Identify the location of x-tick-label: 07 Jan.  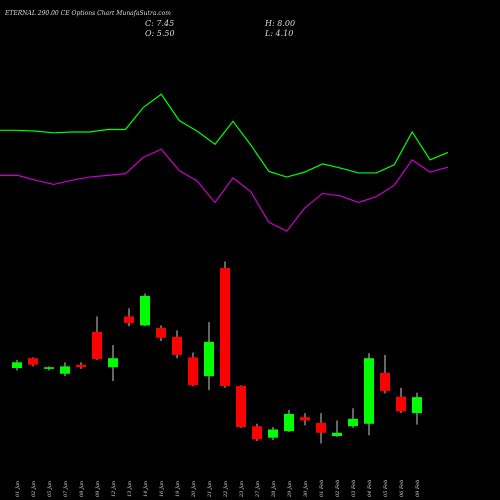
(66, 489).